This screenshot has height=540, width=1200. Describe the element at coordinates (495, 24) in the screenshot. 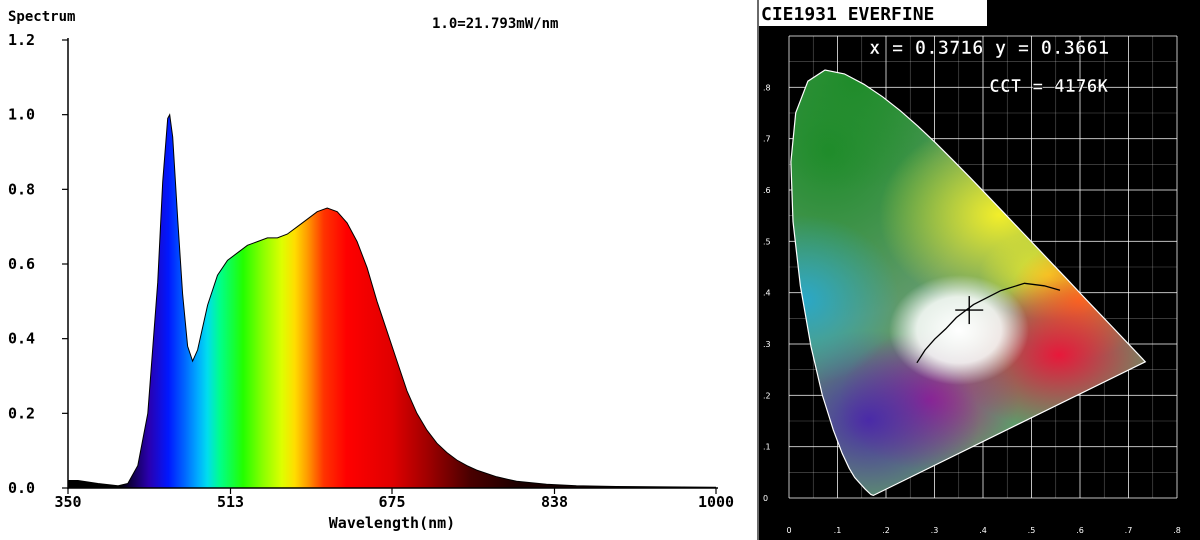

I see `scale-annotation: 1.0=21.793mW/nm` at that location.